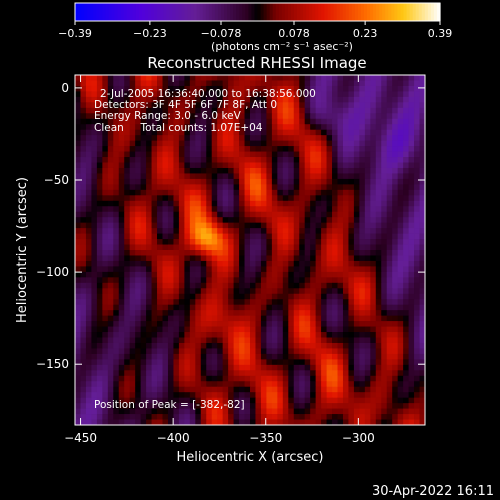 The height and width of the screenshot is (500, 500). What do you see at coordinates (52, 272) in the screenshot?
I see `y-tick-label: −100` at bounding box center [52, 272].